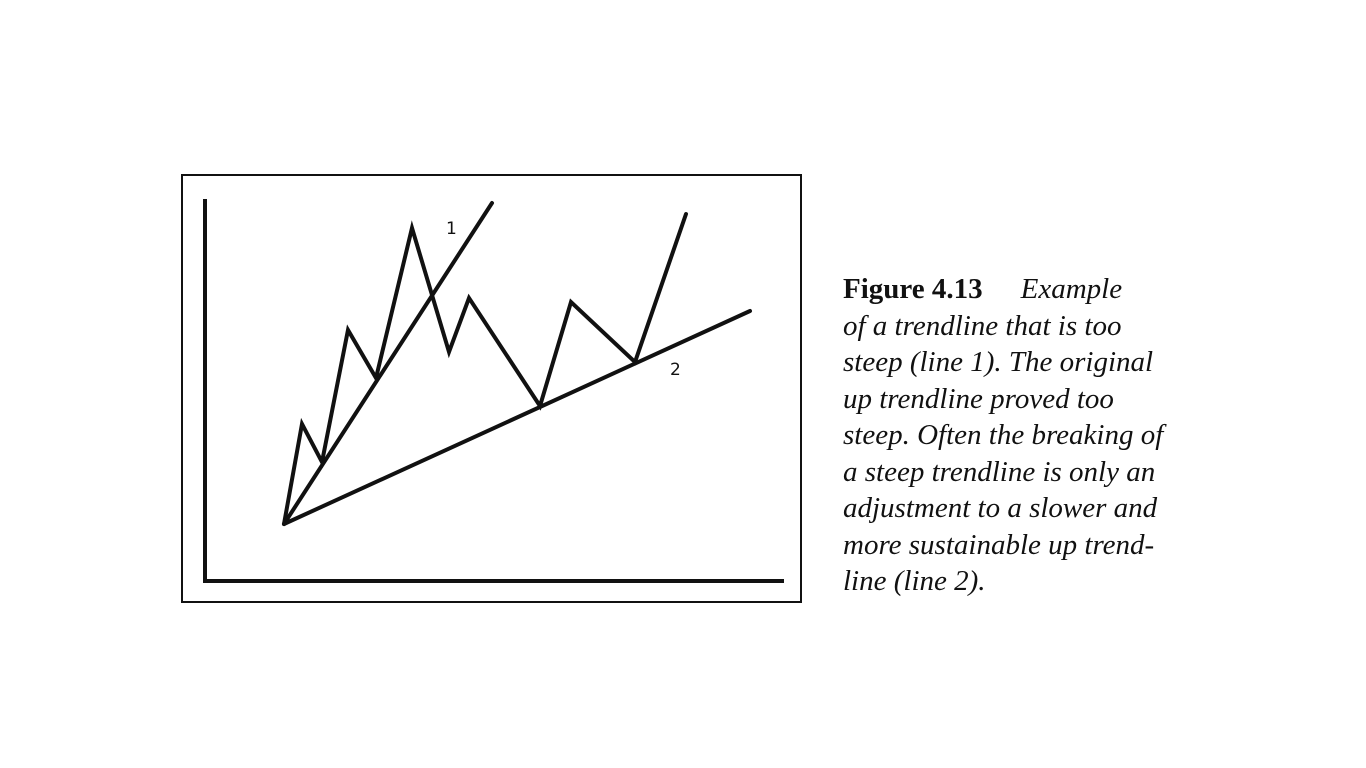 This screenshot has height=768, width=1366. I want to click on caption-line-1: Figure 4.13 Example, so click(1033, 289).